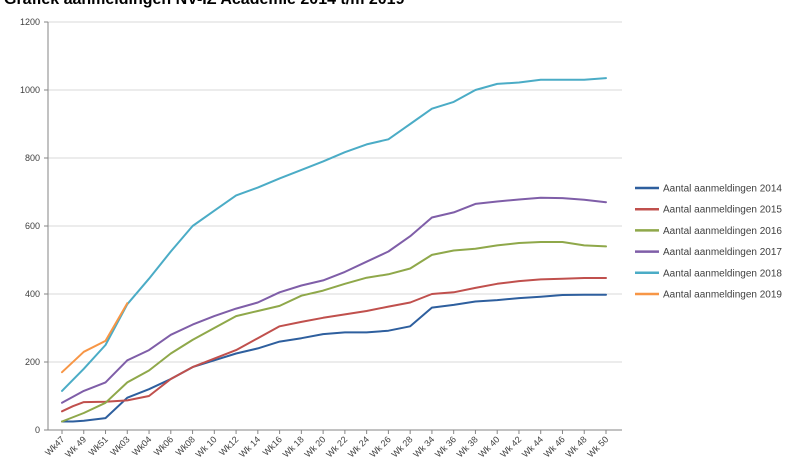 The width and height of the screenshot is (788, 471). Describe the element at coordinates (32, 362) in the screenshot. I see `y-tick-label: 200` at that location.